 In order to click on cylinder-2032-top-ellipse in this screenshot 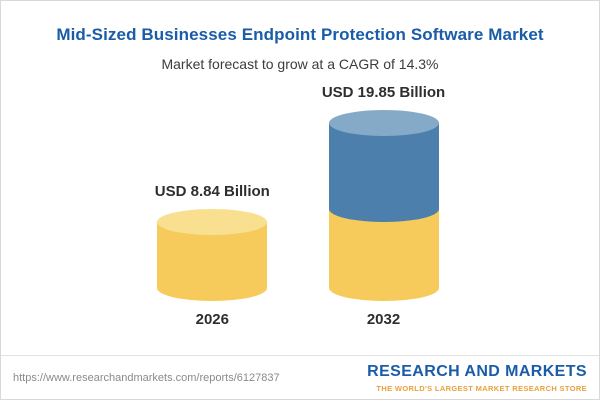, I will do `click(383, 123)`.